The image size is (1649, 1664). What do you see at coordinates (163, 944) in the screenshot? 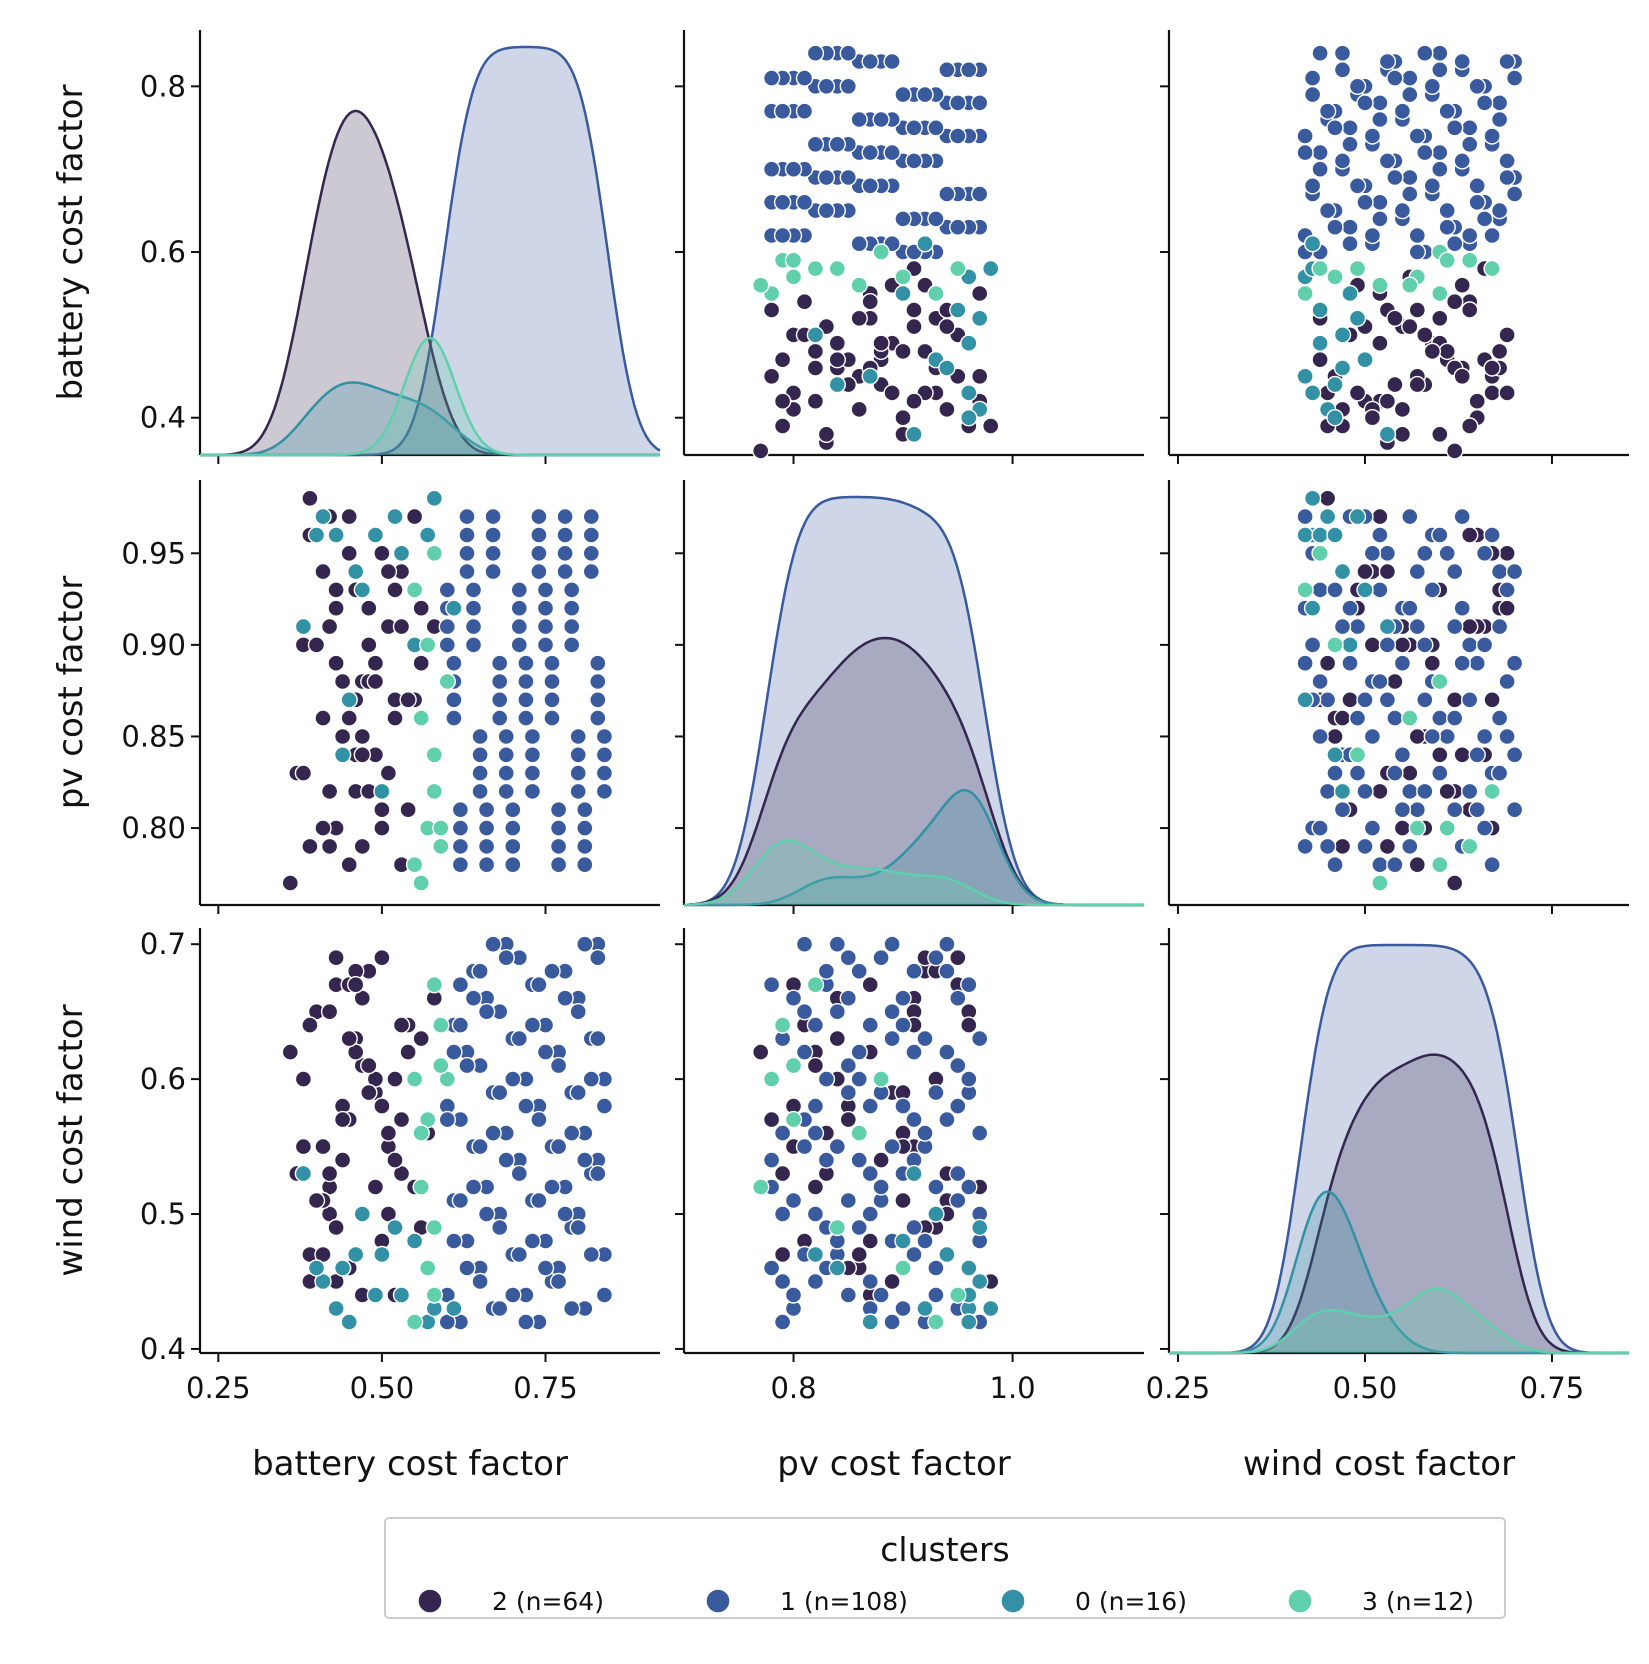
I see `y-tick-label: 0.7` at bounding box center [163, 944].